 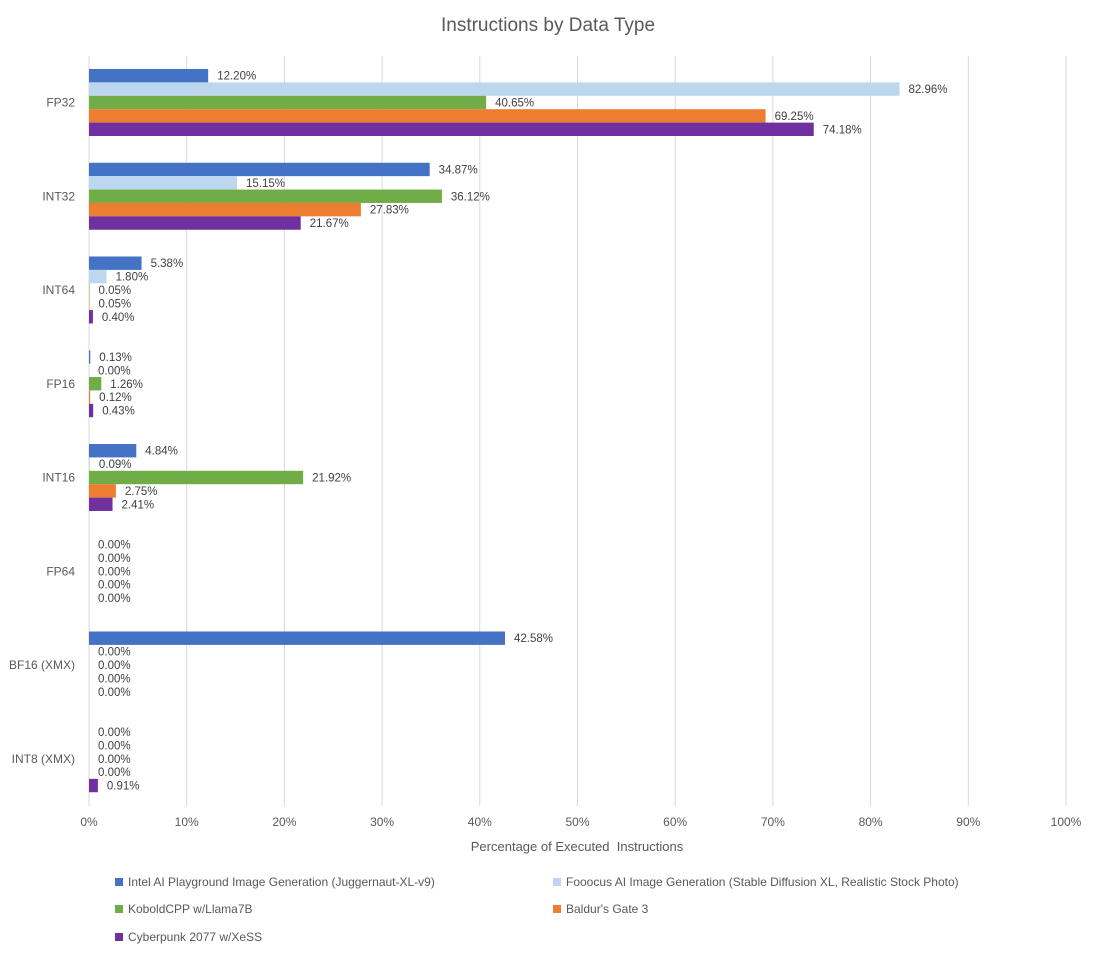 What do you see at coordinates (675, 822) in the screenshot?
I see `x-tick-label: 60%` at bounding box center [675, 822].